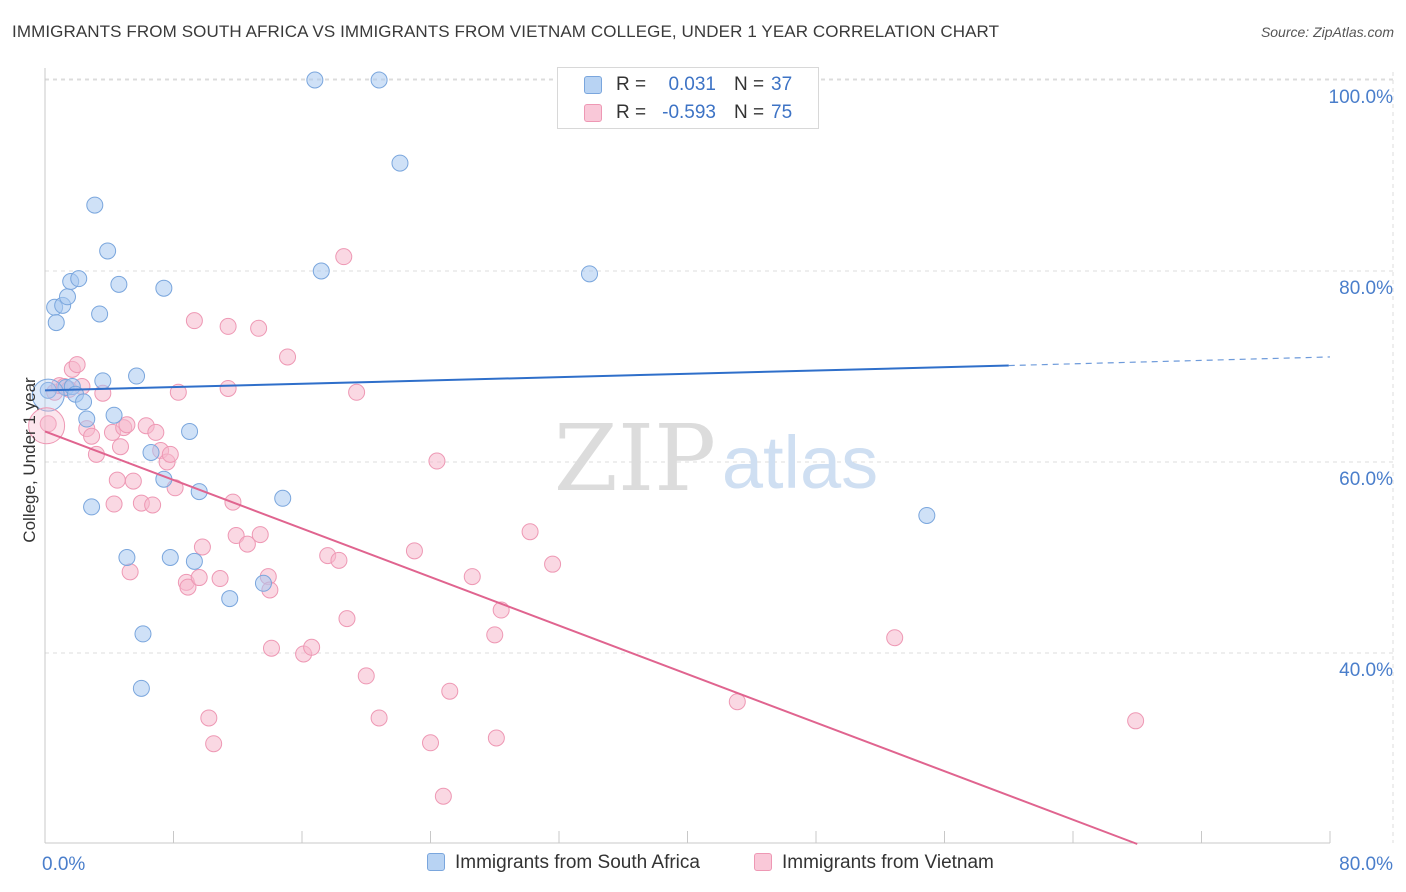 The width and height of the screenshot is (1406, 892). Describe the element at coordinates (888, 862) in the screenshot. I see `legend-label-vietnam: Immigrants from Vietnam` at that location.